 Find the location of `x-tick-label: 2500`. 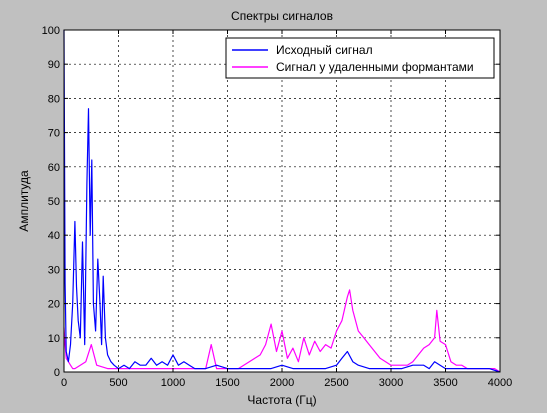

x-tick-label: 2500 is located at coordinates (336, 383).